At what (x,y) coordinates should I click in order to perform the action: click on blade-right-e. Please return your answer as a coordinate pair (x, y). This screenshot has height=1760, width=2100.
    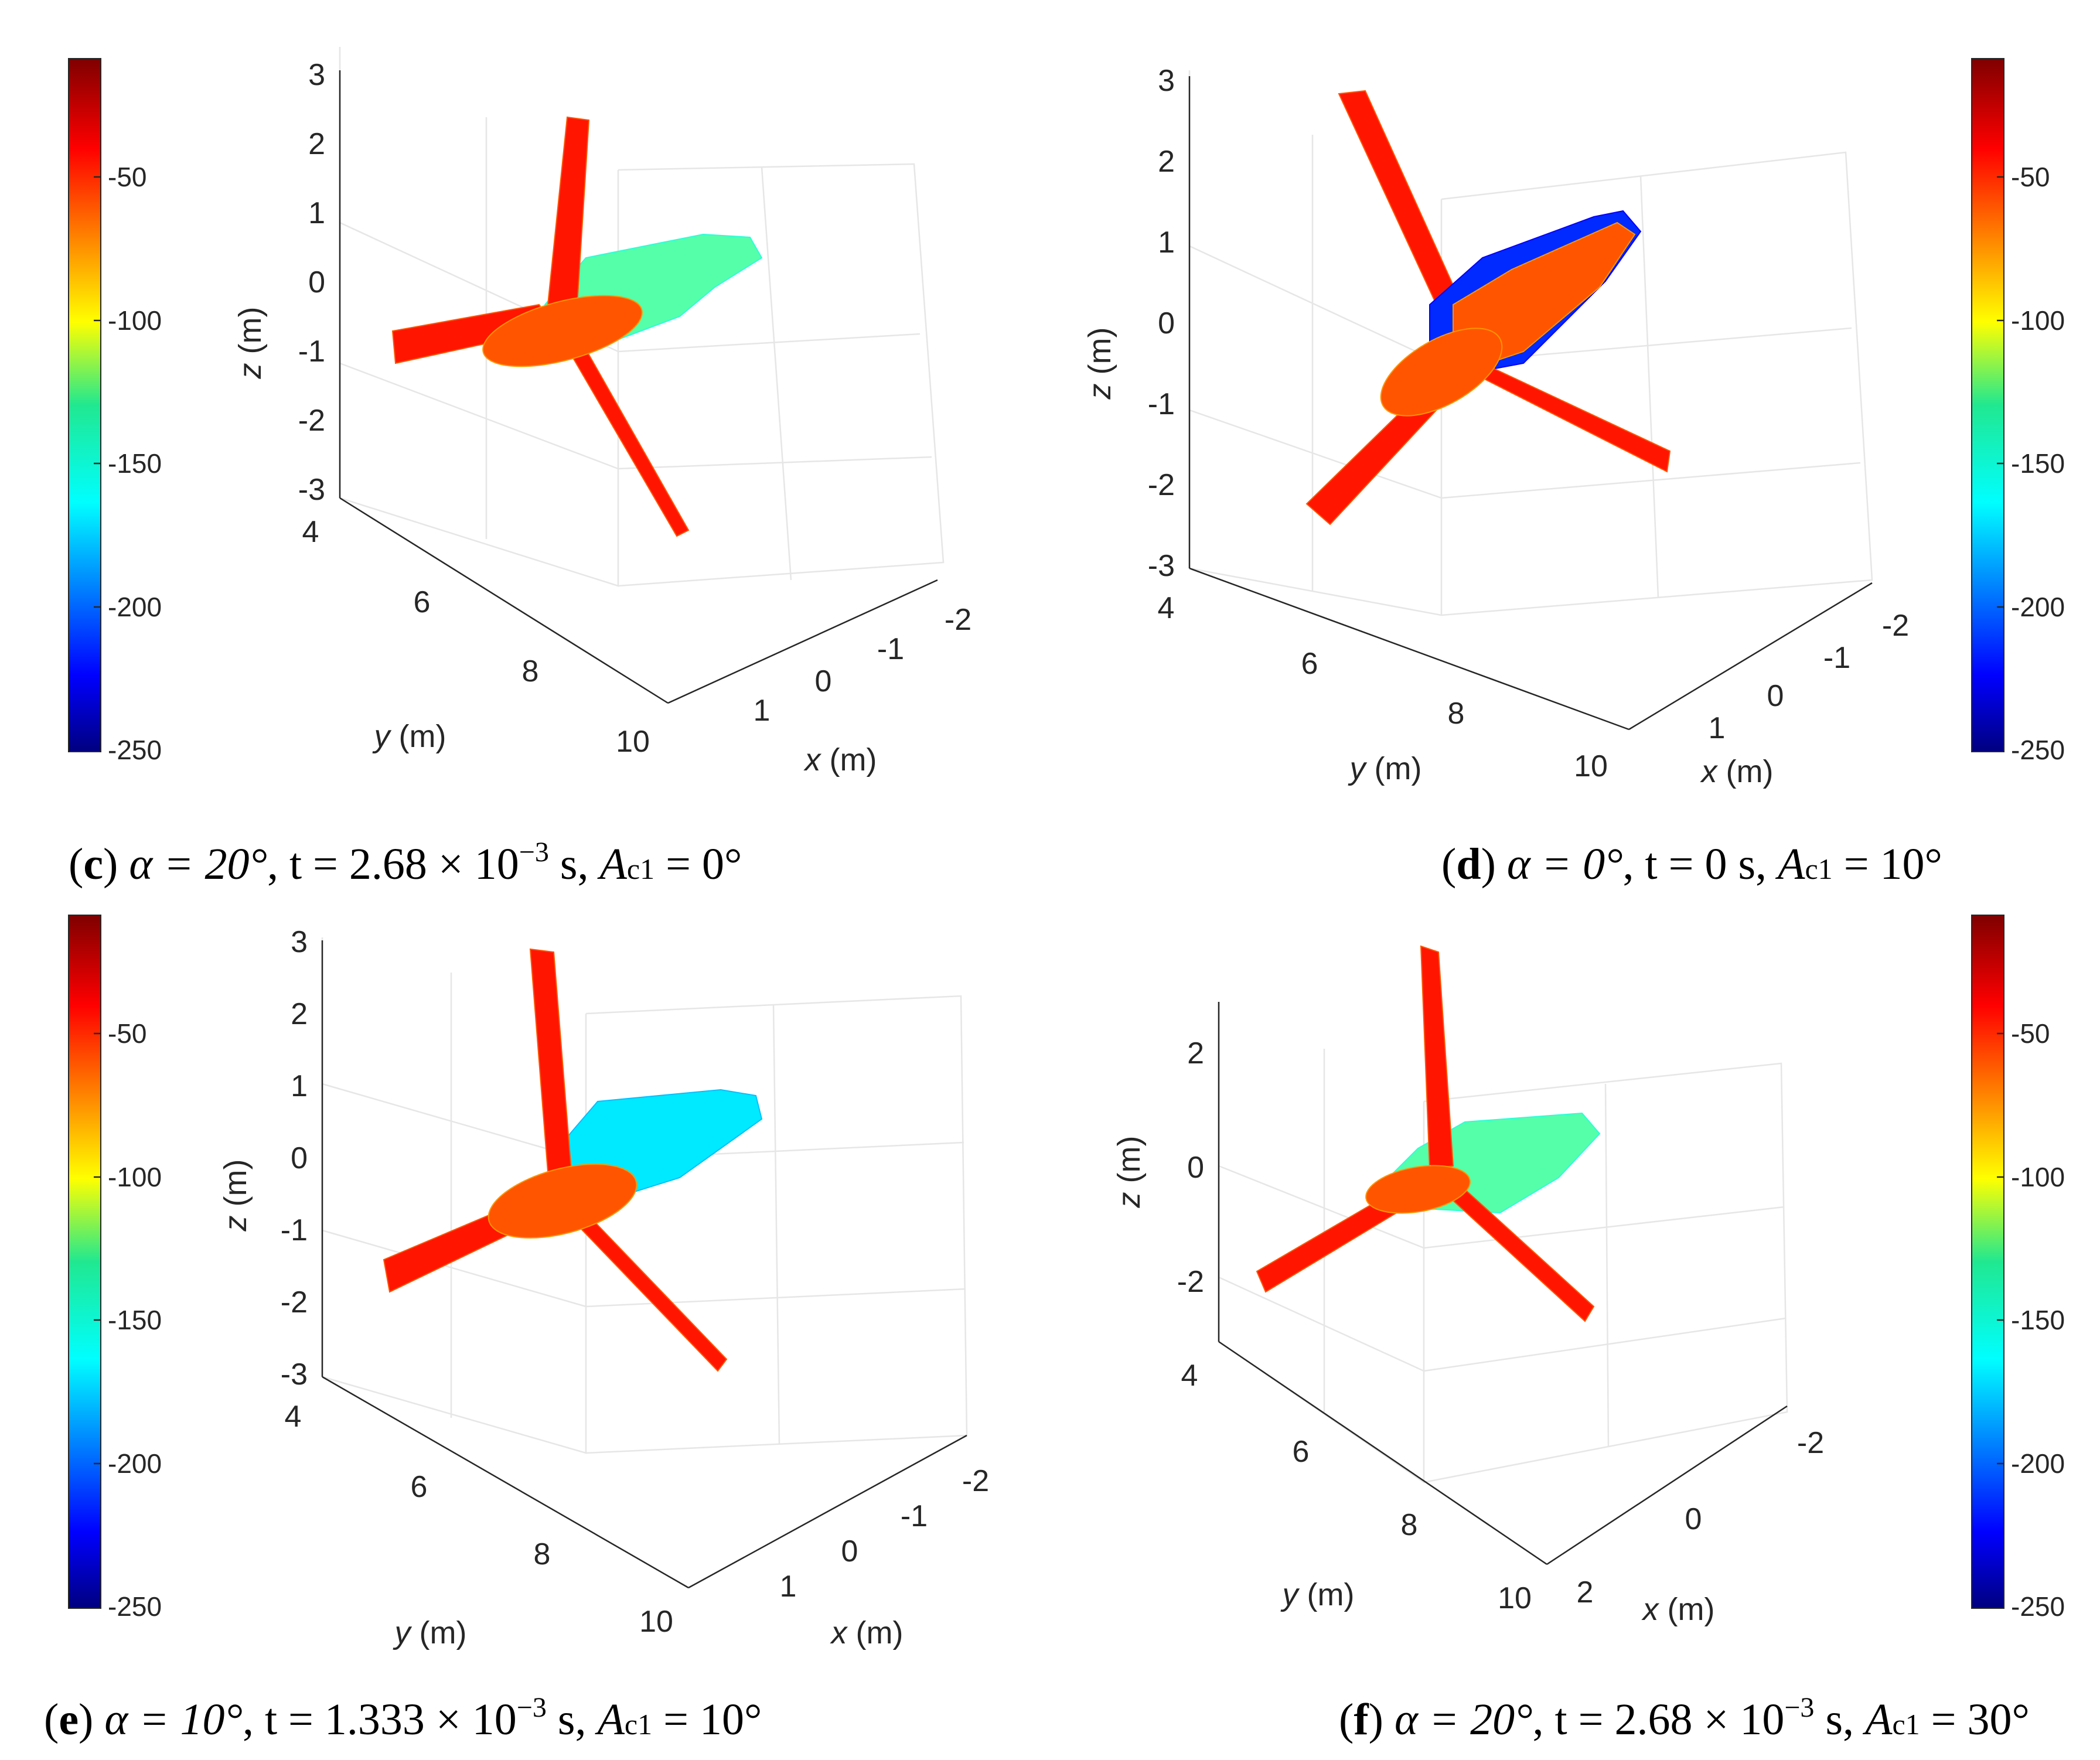
    Looking at the image, I should click on (649, 1292).